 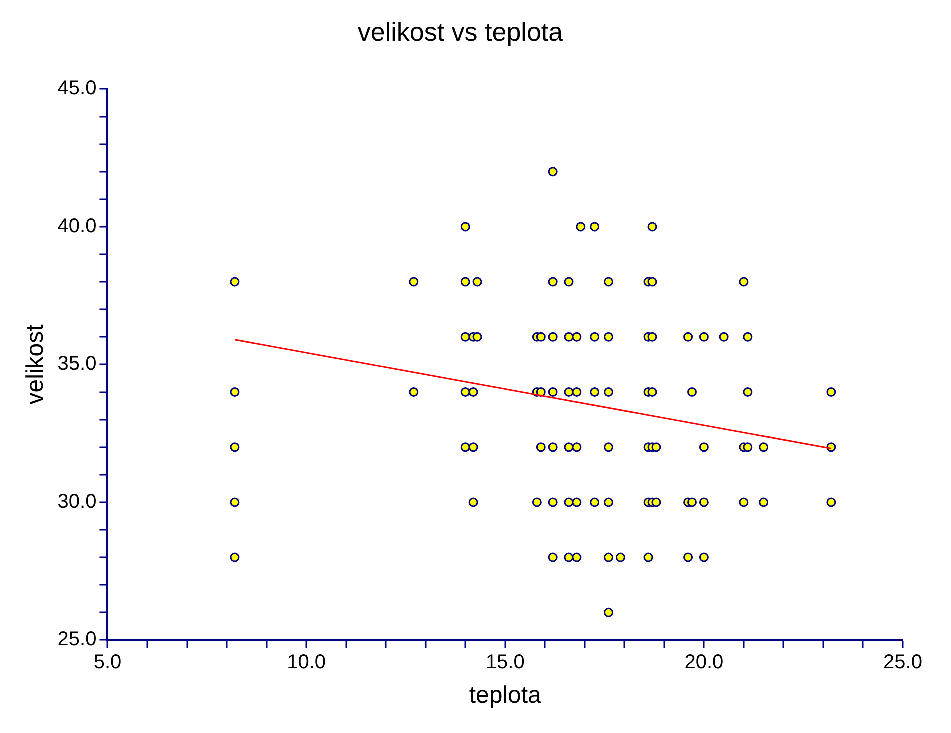 I want to click on x-tick-label: 10.0, so click(x=306, y=663).